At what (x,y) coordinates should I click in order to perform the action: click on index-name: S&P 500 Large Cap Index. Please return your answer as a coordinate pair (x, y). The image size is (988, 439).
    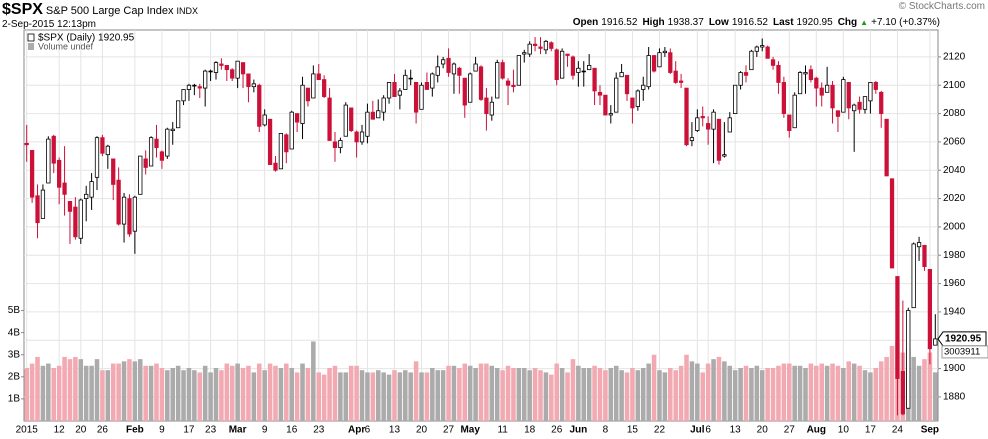
    Looking at the image, I should click on (109, 11).